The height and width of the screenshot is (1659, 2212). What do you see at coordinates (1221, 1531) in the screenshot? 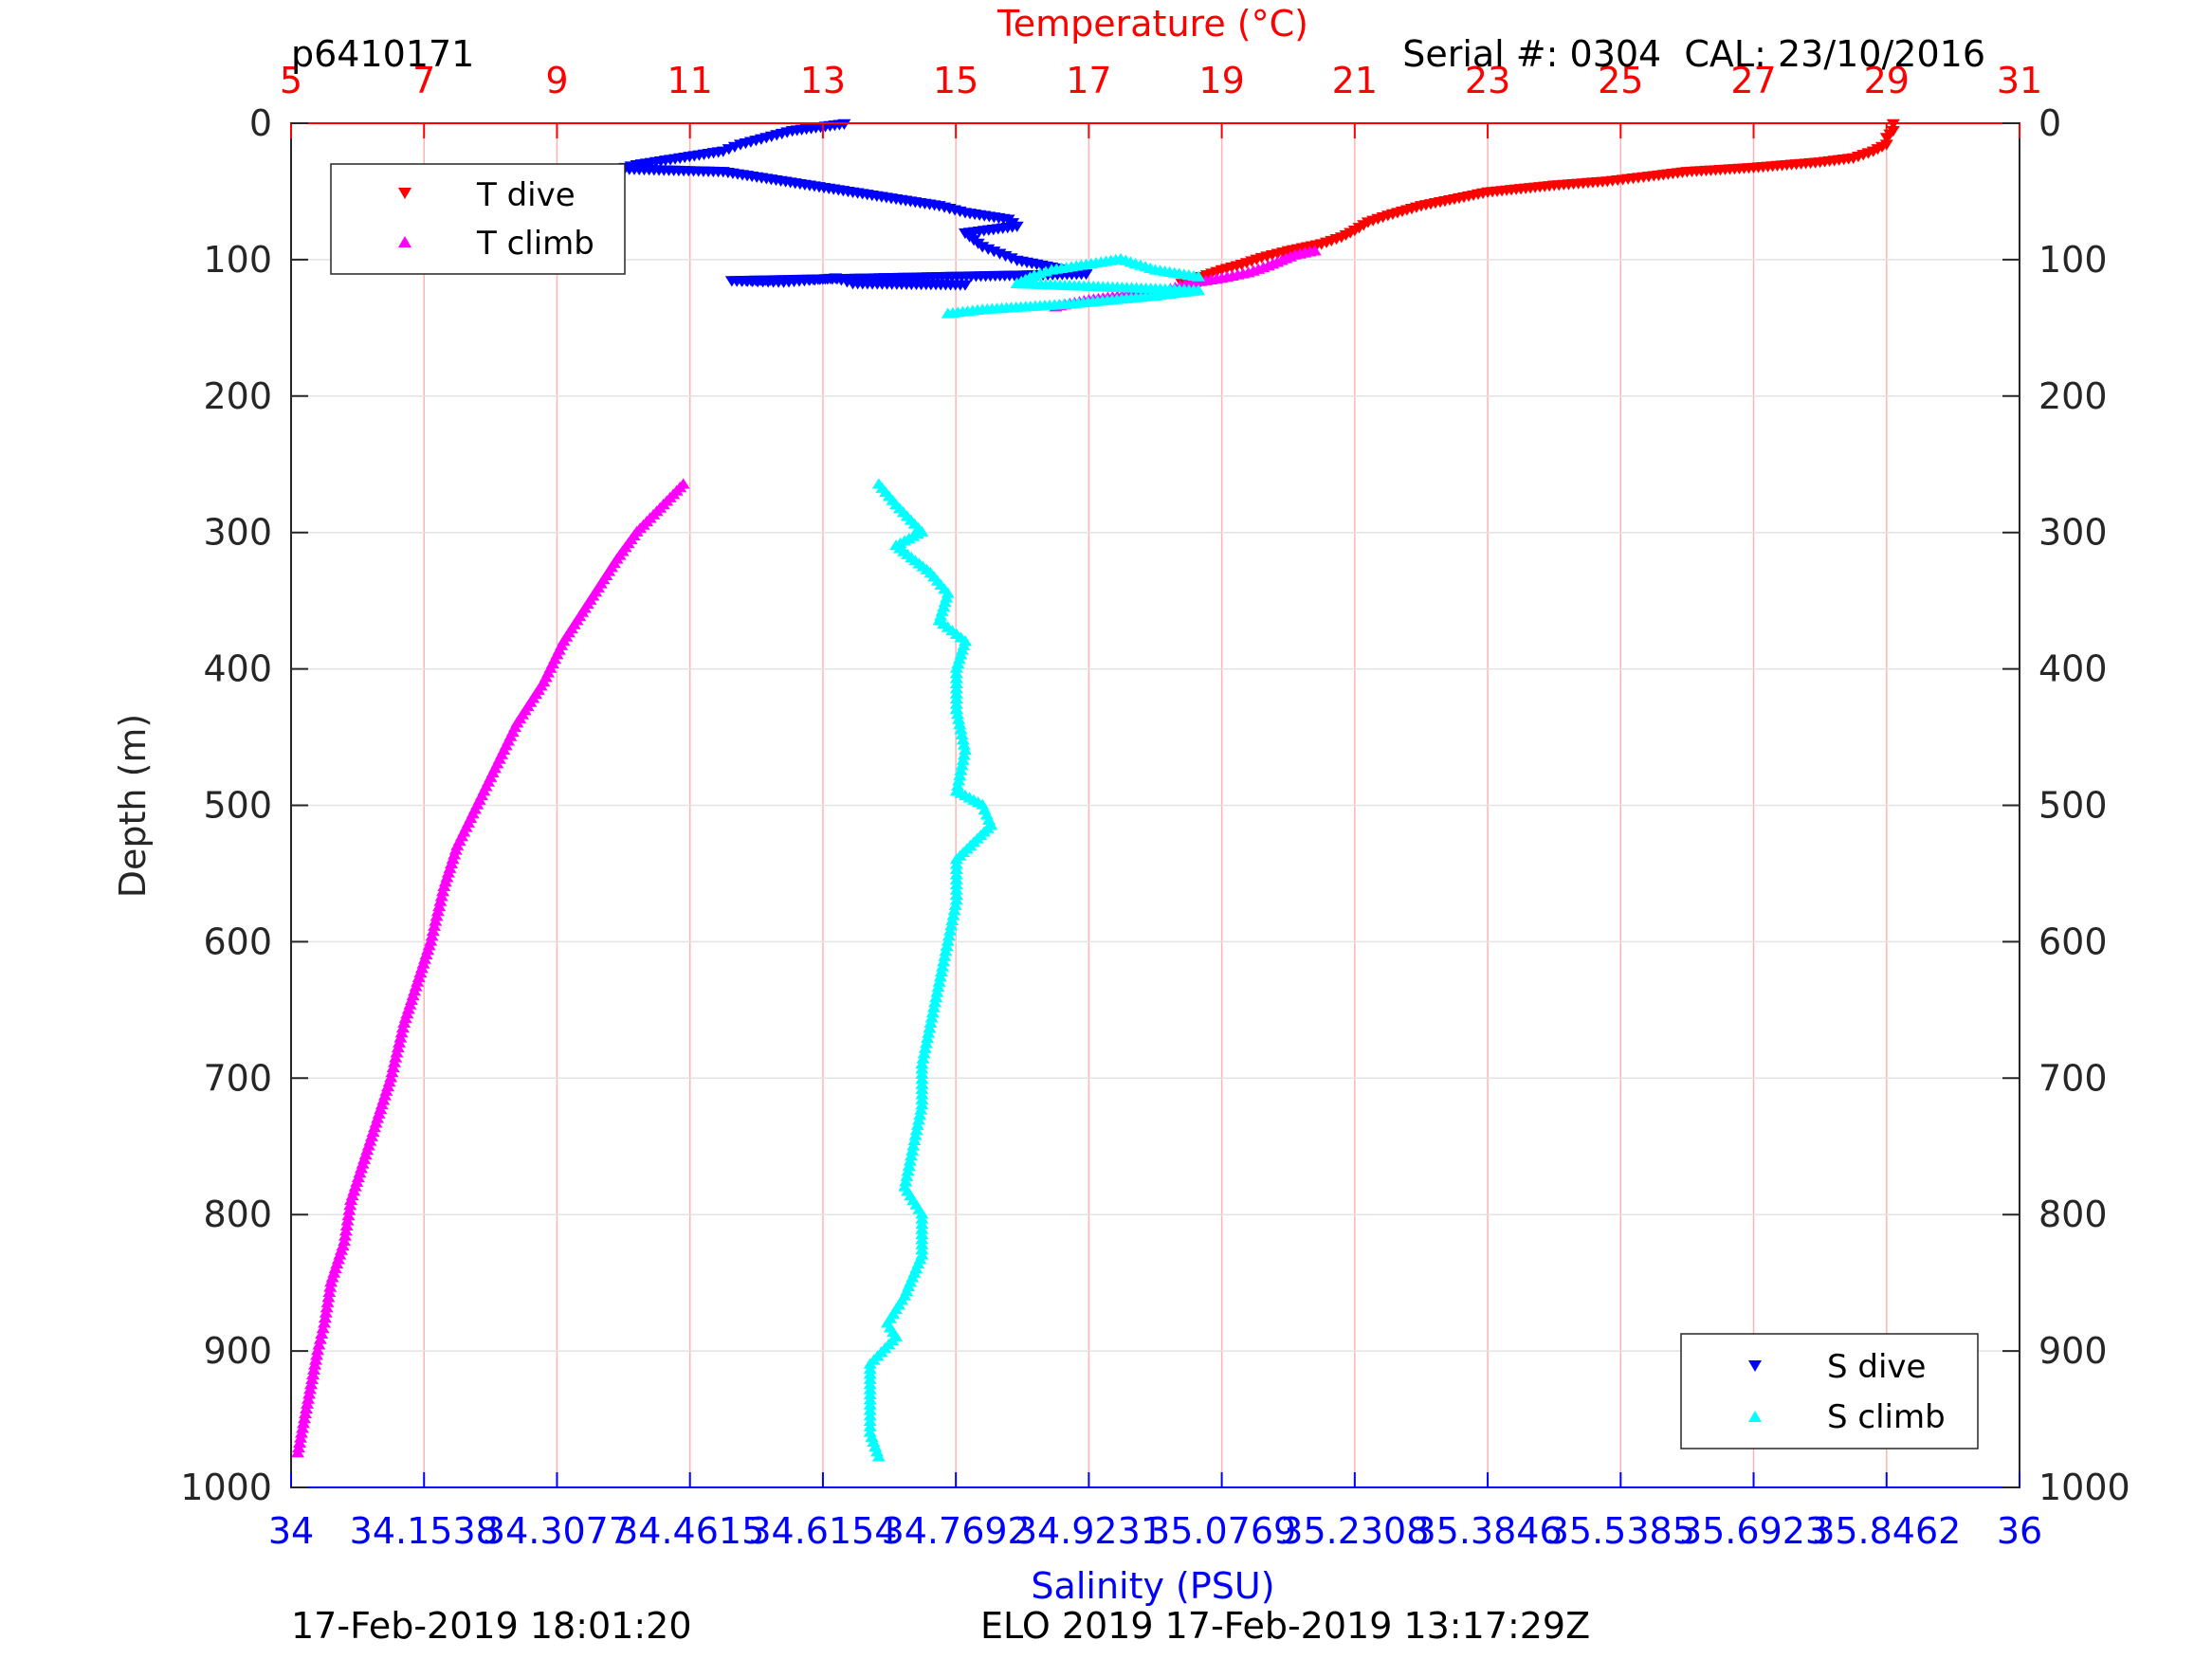
I see `salinity-tick-label: 35.0769` at bounding box center [1221, 1531].